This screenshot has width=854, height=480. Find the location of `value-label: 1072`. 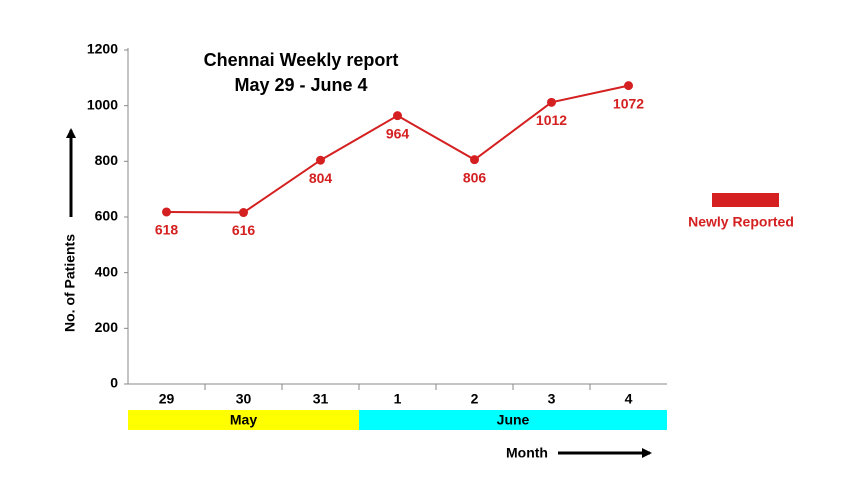

value-label: 1072 is located at coordinates (628, 103).